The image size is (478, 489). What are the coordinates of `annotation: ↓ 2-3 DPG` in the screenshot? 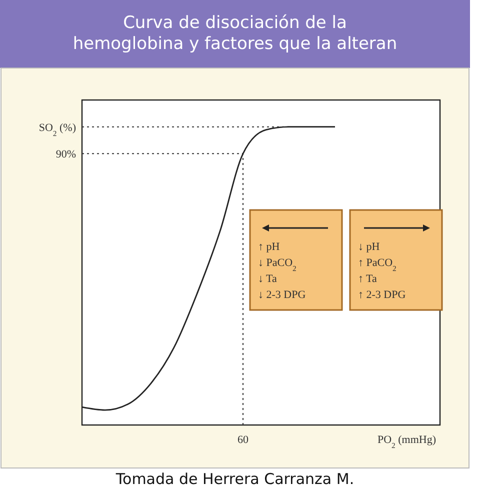 It's located at (282, 295).